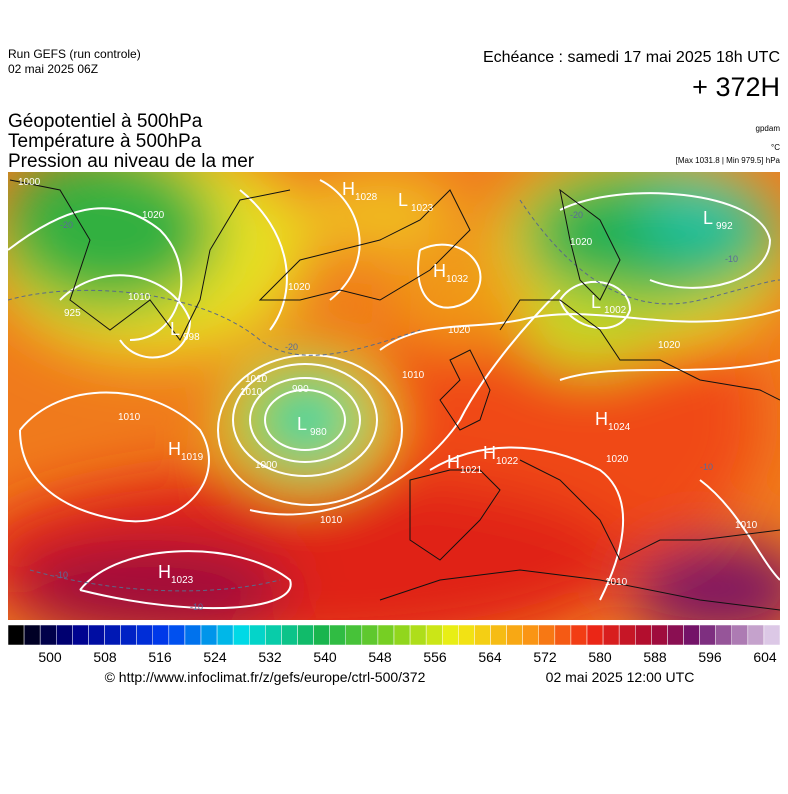  What do you see at coordinates (724, 226) in the screenshot?
I see `center-pressure: 992` at bounding box center [724, 226].